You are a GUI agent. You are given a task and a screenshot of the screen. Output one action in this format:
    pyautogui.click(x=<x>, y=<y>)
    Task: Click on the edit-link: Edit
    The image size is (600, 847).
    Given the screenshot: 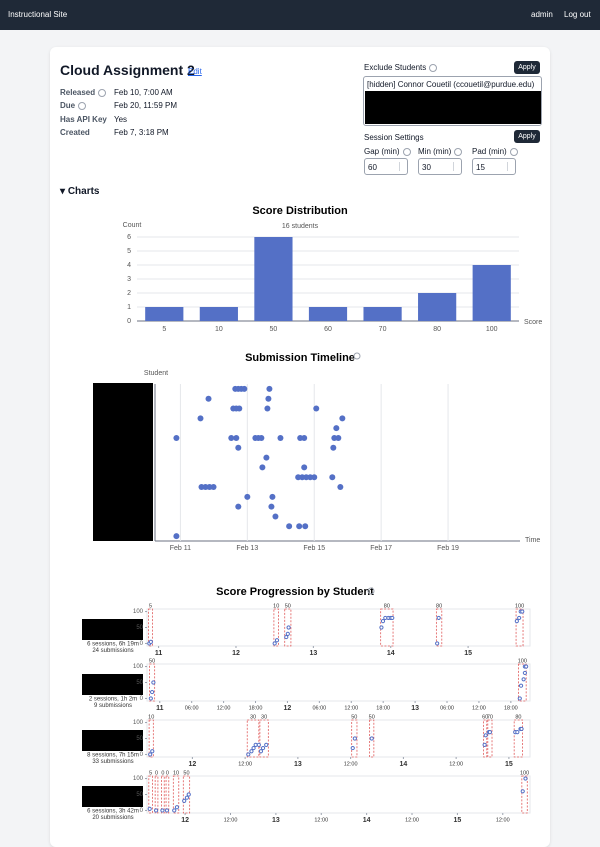 What is the action you would take?
    pyautogui.click(x=195, y=71)
    